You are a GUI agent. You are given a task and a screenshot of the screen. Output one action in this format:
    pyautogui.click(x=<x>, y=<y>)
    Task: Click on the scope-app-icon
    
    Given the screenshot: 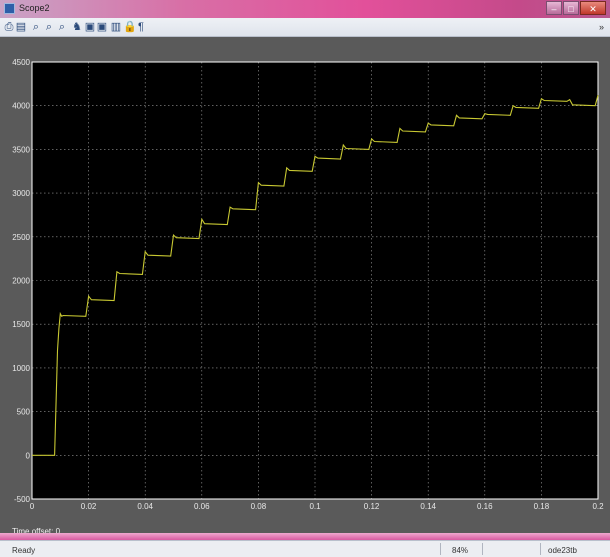 What is the action you would take?
    pyautogui.click(x=9, y=8)
    